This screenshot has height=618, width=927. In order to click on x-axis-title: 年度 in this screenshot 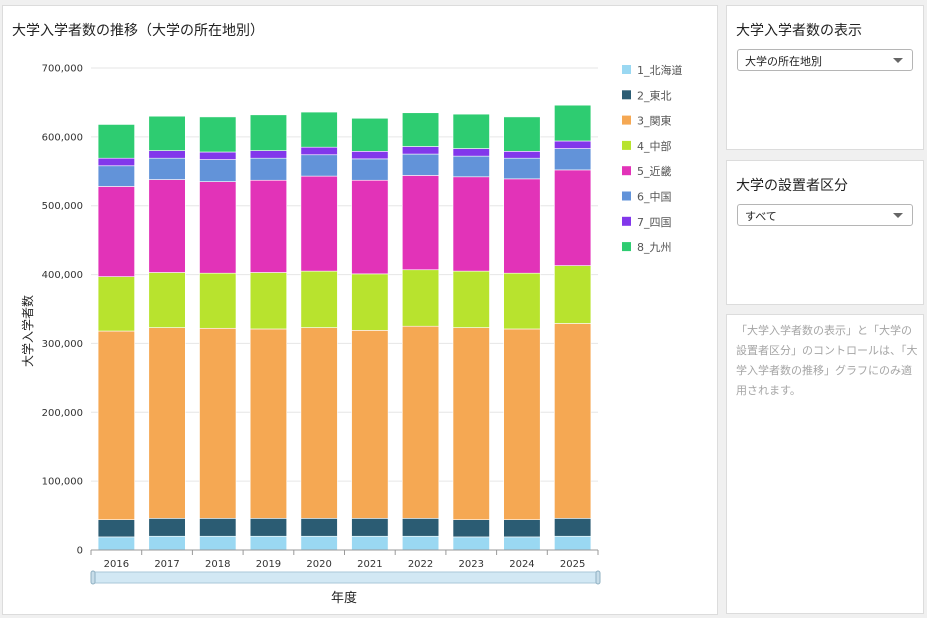, I will do `click(344, 598)`.